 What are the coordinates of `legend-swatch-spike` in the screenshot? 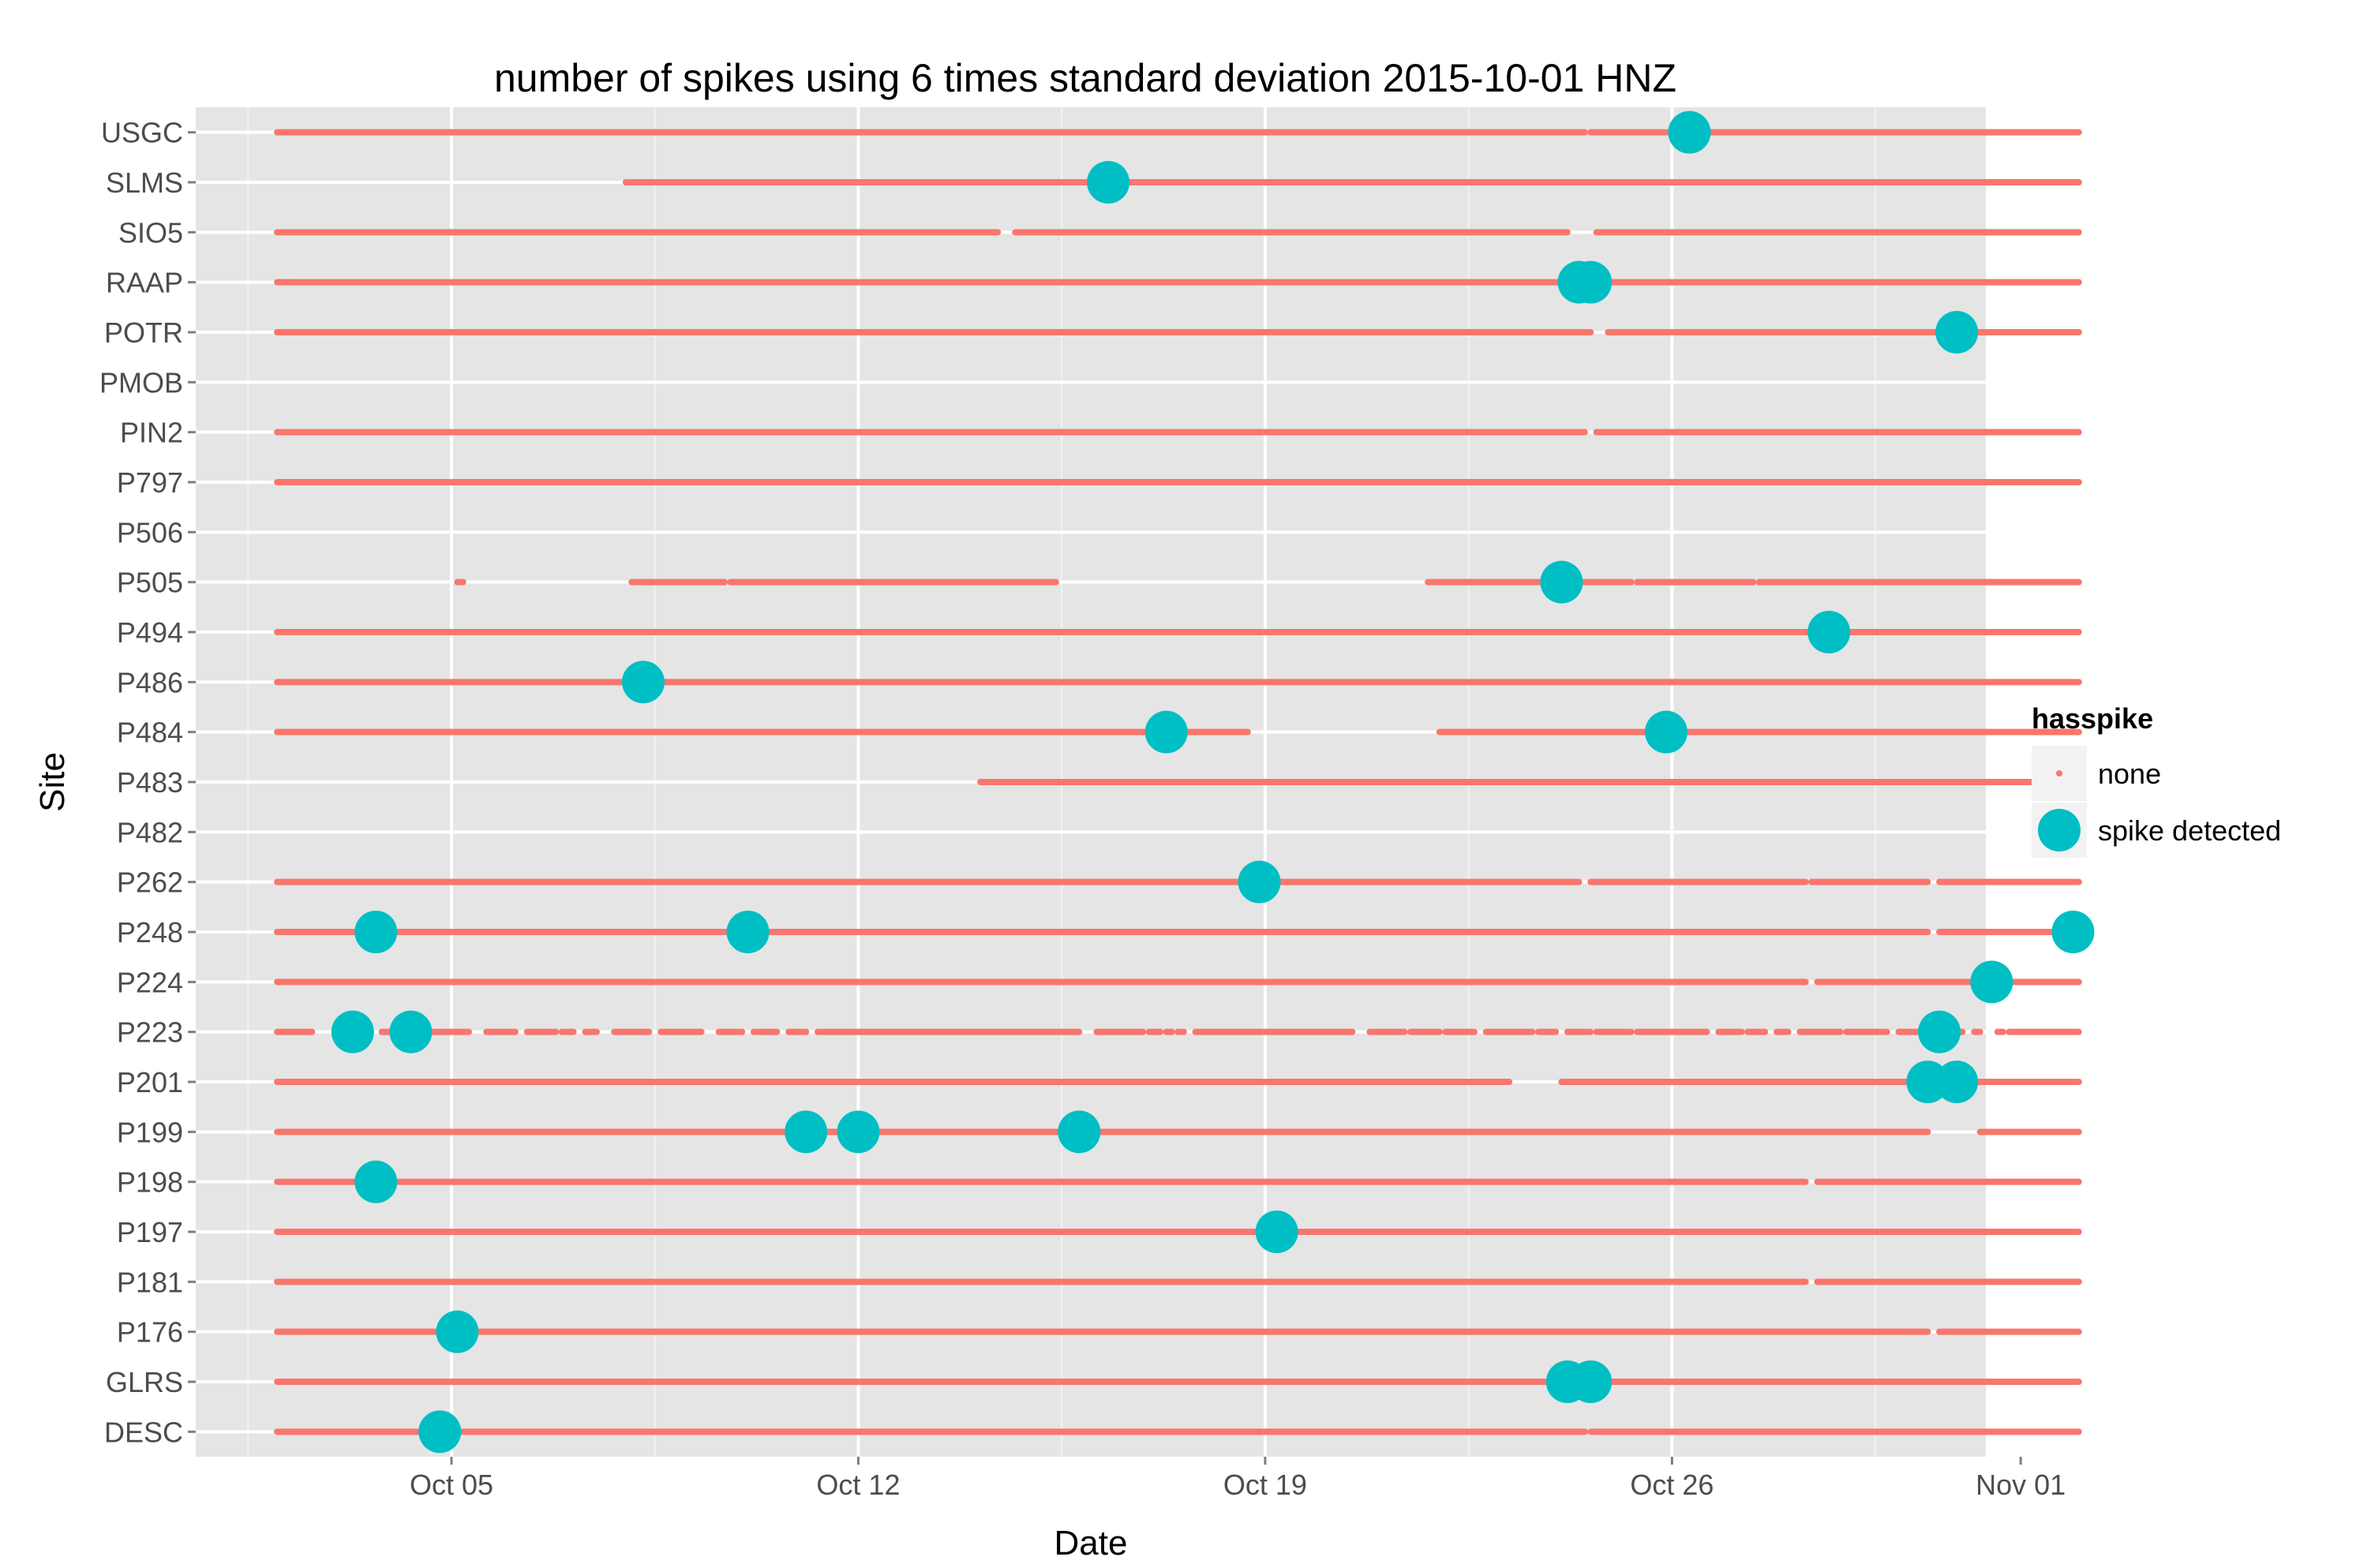 It's located at (2059, 830).